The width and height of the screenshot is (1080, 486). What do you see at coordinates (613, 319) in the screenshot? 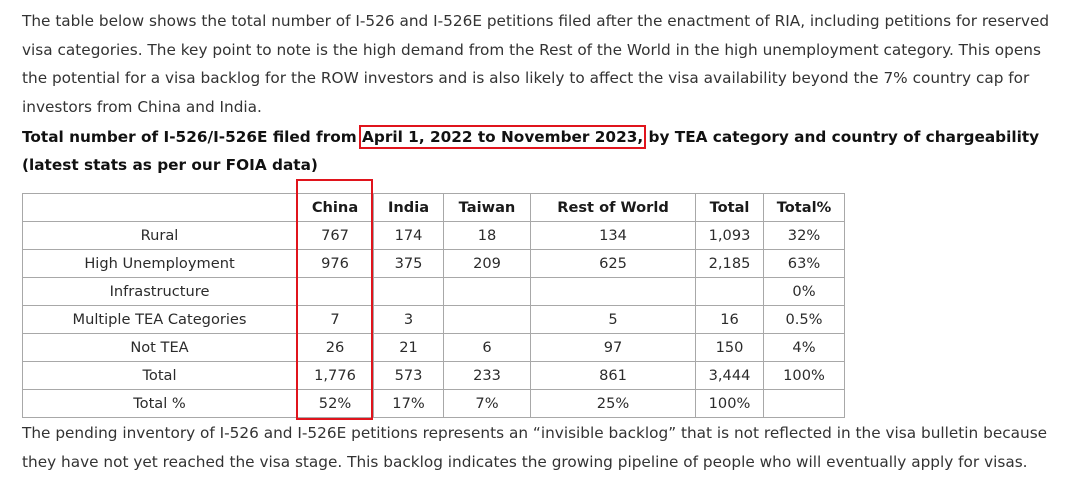
I see `cell-rest-of-world: 5` at bounding box center [613, 319].